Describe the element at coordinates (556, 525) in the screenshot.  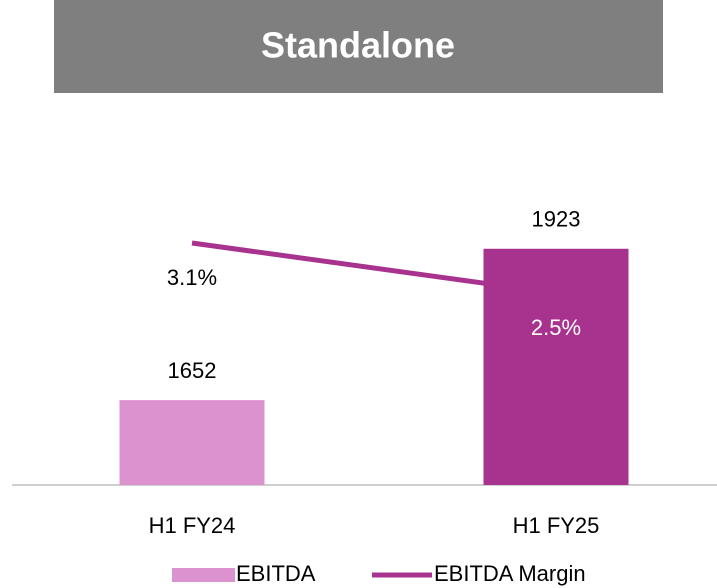
I see `x-tick-label: H1 FY25` at that location.